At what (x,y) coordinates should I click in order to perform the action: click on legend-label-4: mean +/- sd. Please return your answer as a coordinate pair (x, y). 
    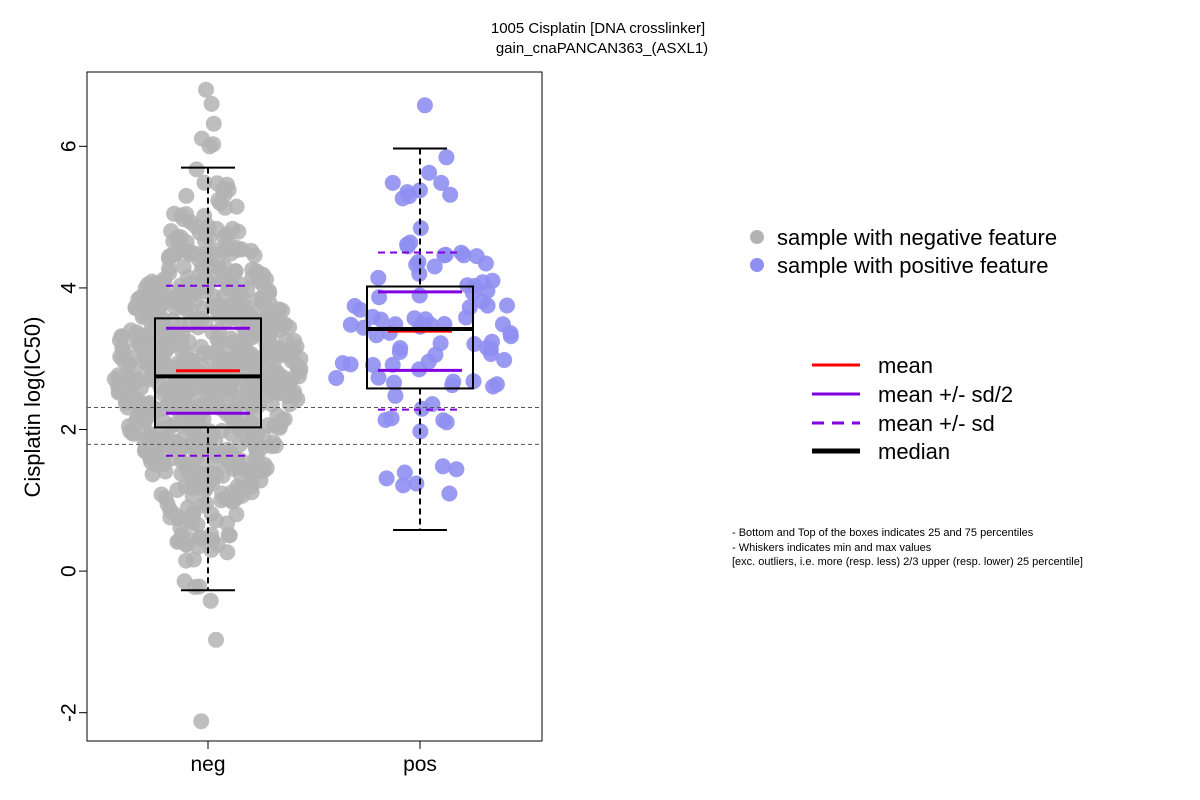
    Looking at the image, I should click on (936, 423).